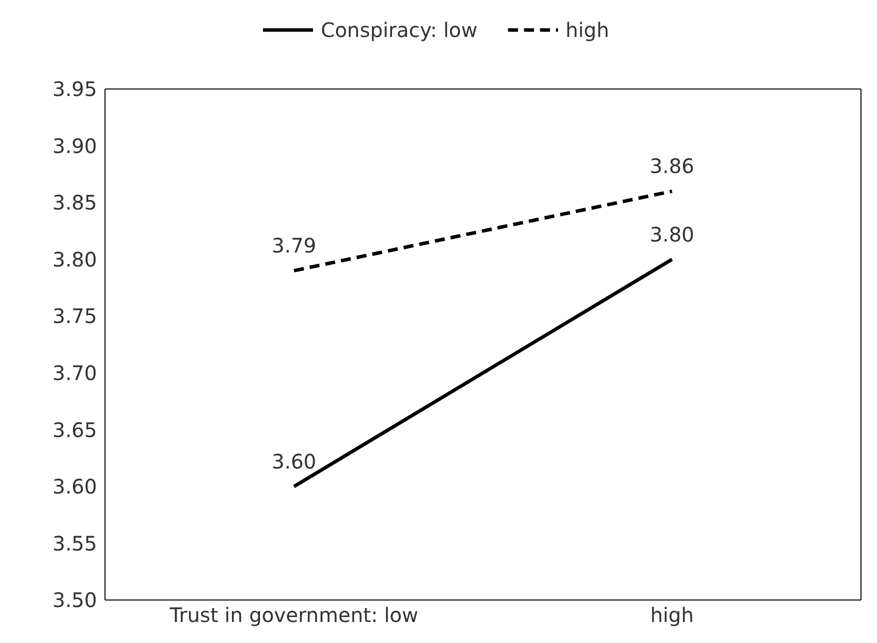 This screenshot has width=877, height=643. I want to click on legend-label: high, so click(588, 30).